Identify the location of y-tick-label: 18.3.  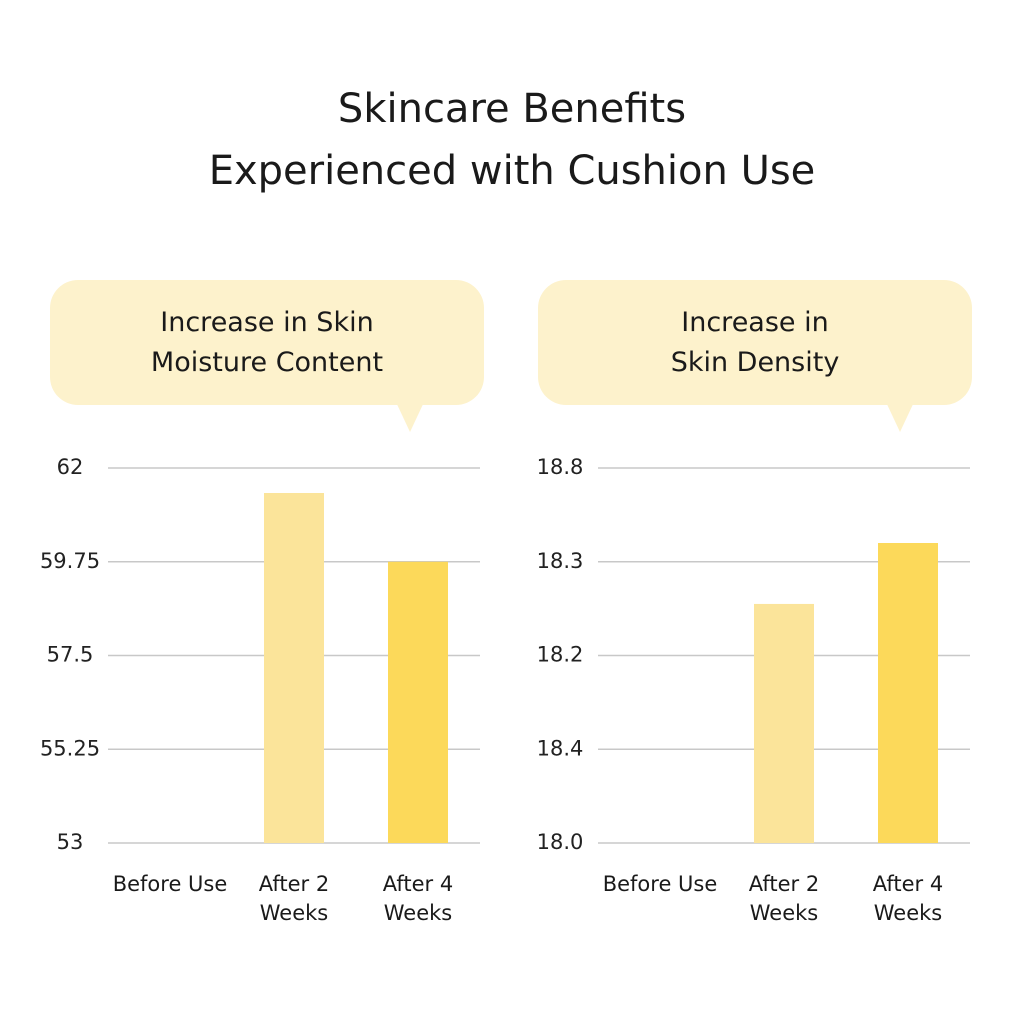
(560, 561).